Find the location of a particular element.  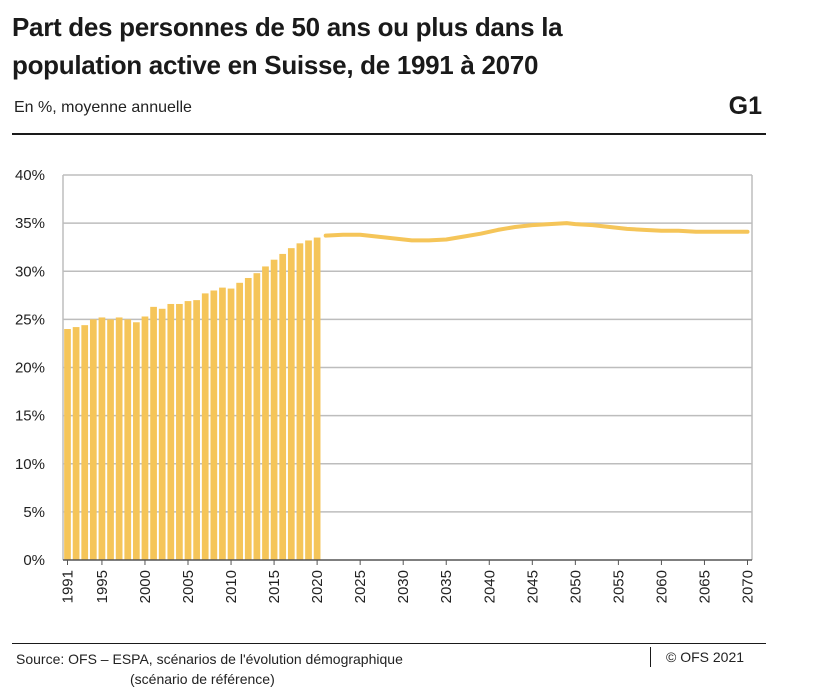

source-line-2: (scénario de référence) is located at coordinates (202, 679).